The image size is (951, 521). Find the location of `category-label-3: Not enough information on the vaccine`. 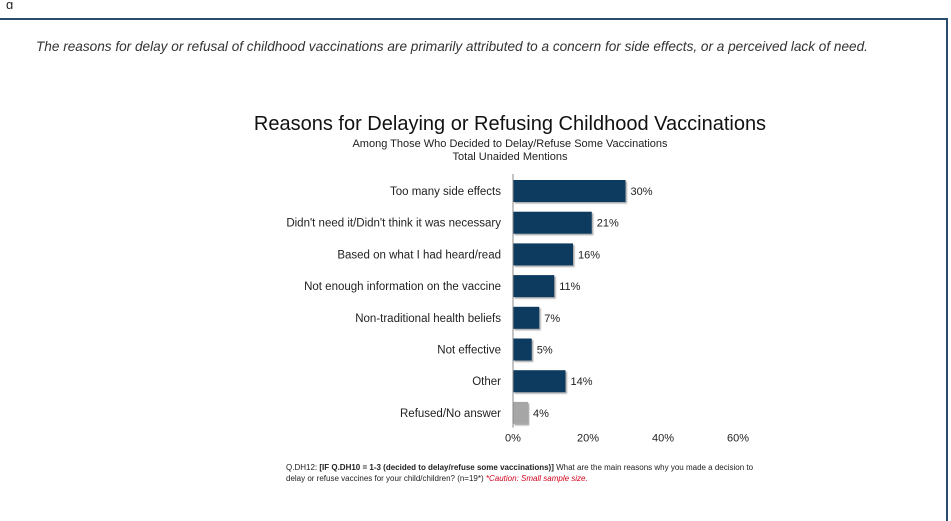

category-label-3: Not enough information on the vaccine is located at coordinates (402, 287).